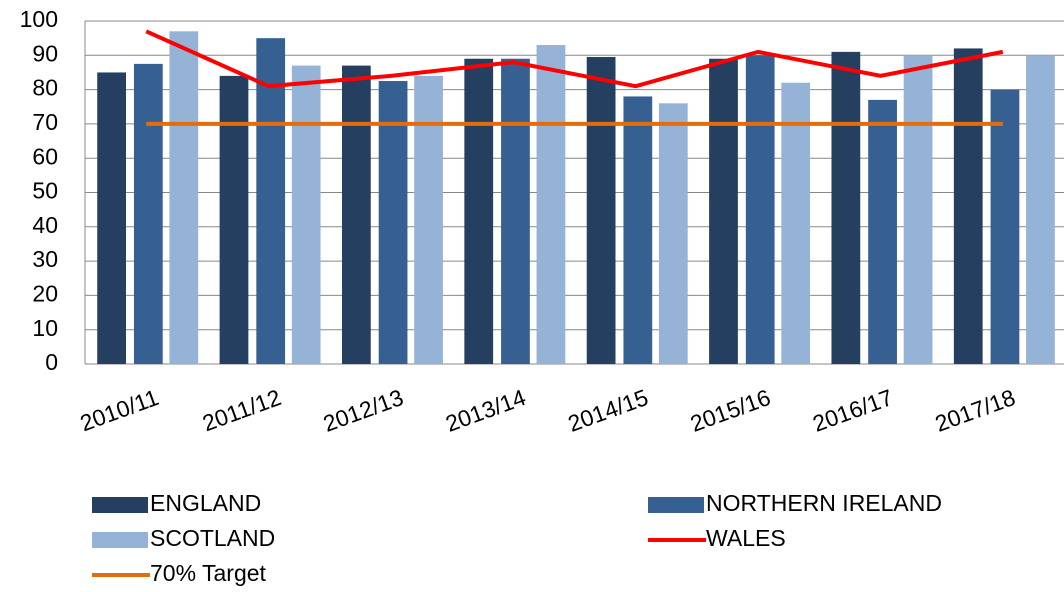 The height and width of the screenshot is (592, 1064). I want to click on y-tick-label: 0, so click(51, 362).